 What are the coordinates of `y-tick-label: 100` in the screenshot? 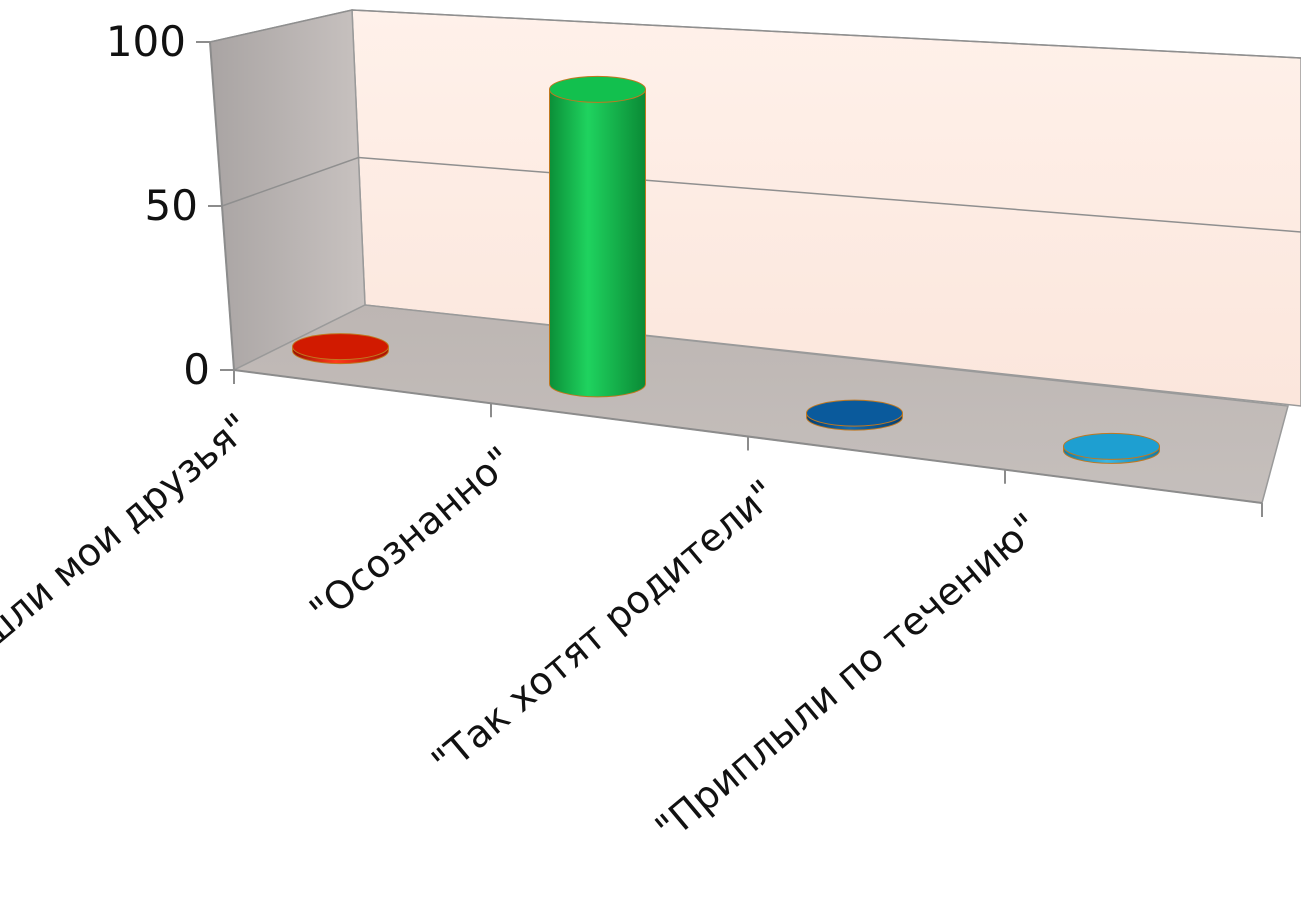 It's located at (146, 41).